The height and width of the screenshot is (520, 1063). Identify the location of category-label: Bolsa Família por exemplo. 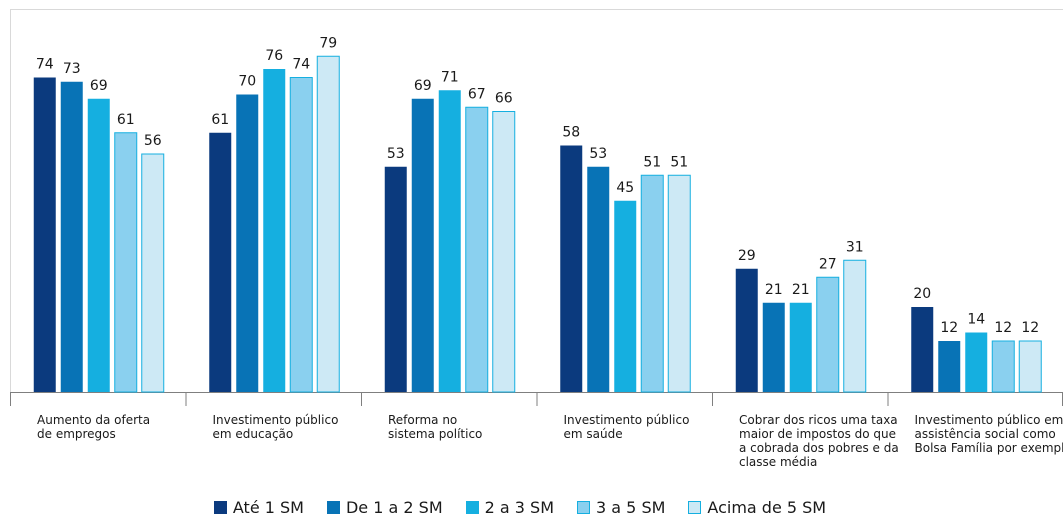
(989, 448).